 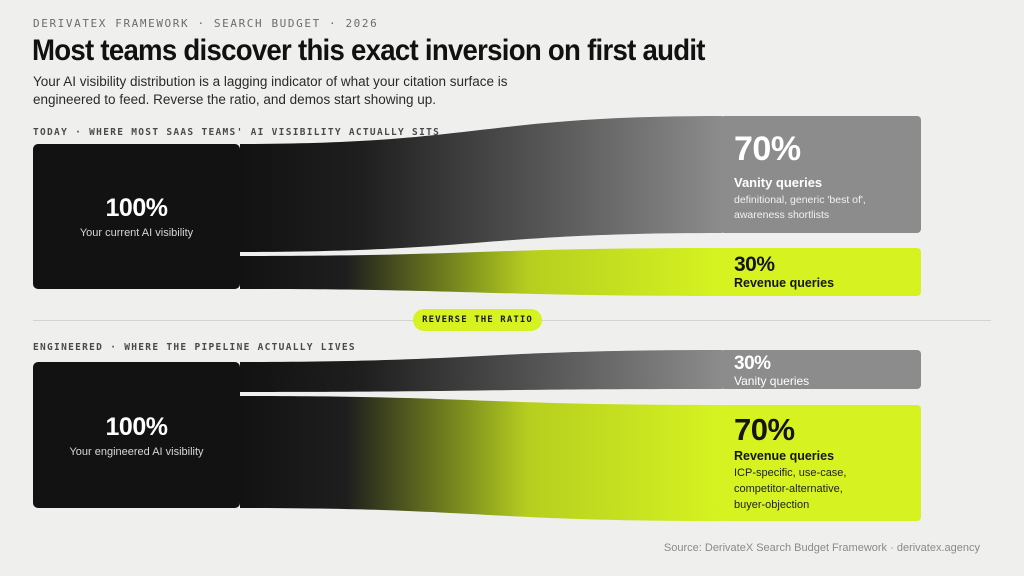 I want to click on flow-engineered-vanity, so click(x=481, y=371).